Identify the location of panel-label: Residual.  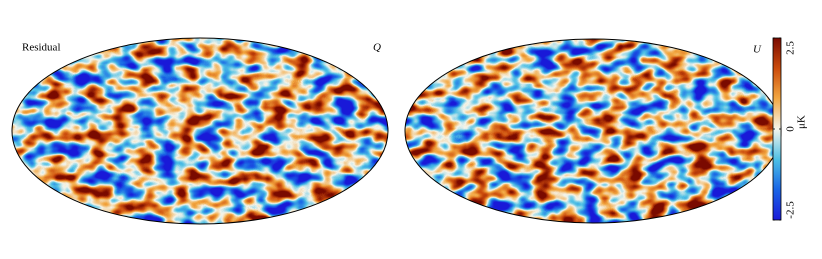
(41, 48).